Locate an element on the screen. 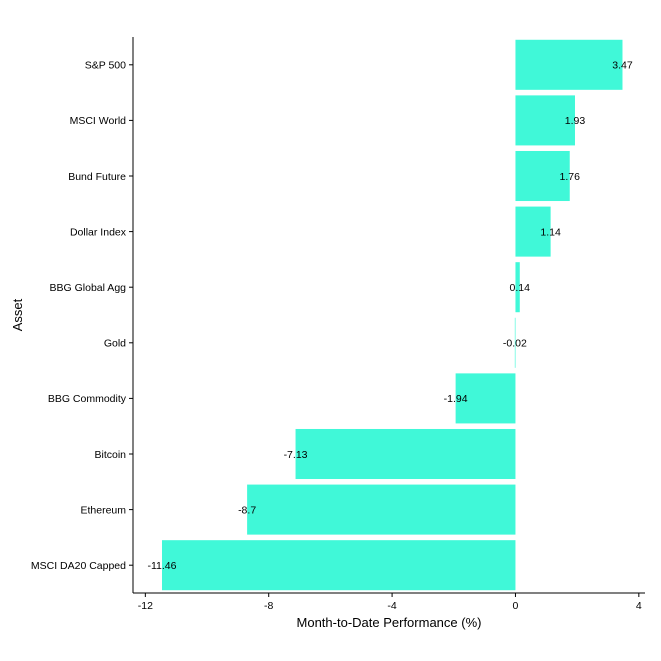  category-label-5: Gold is located at coordinates (115, 344).